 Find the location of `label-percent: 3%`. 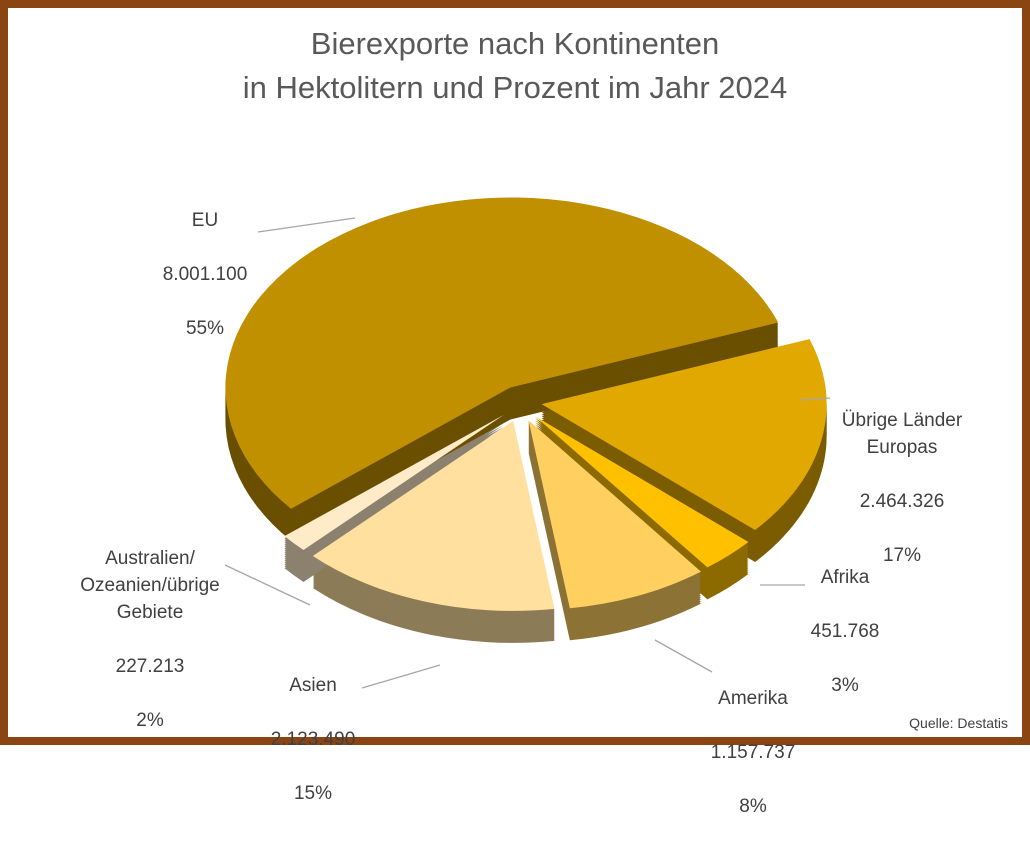

label-percent: 3% is located at coordinates (845, 685).